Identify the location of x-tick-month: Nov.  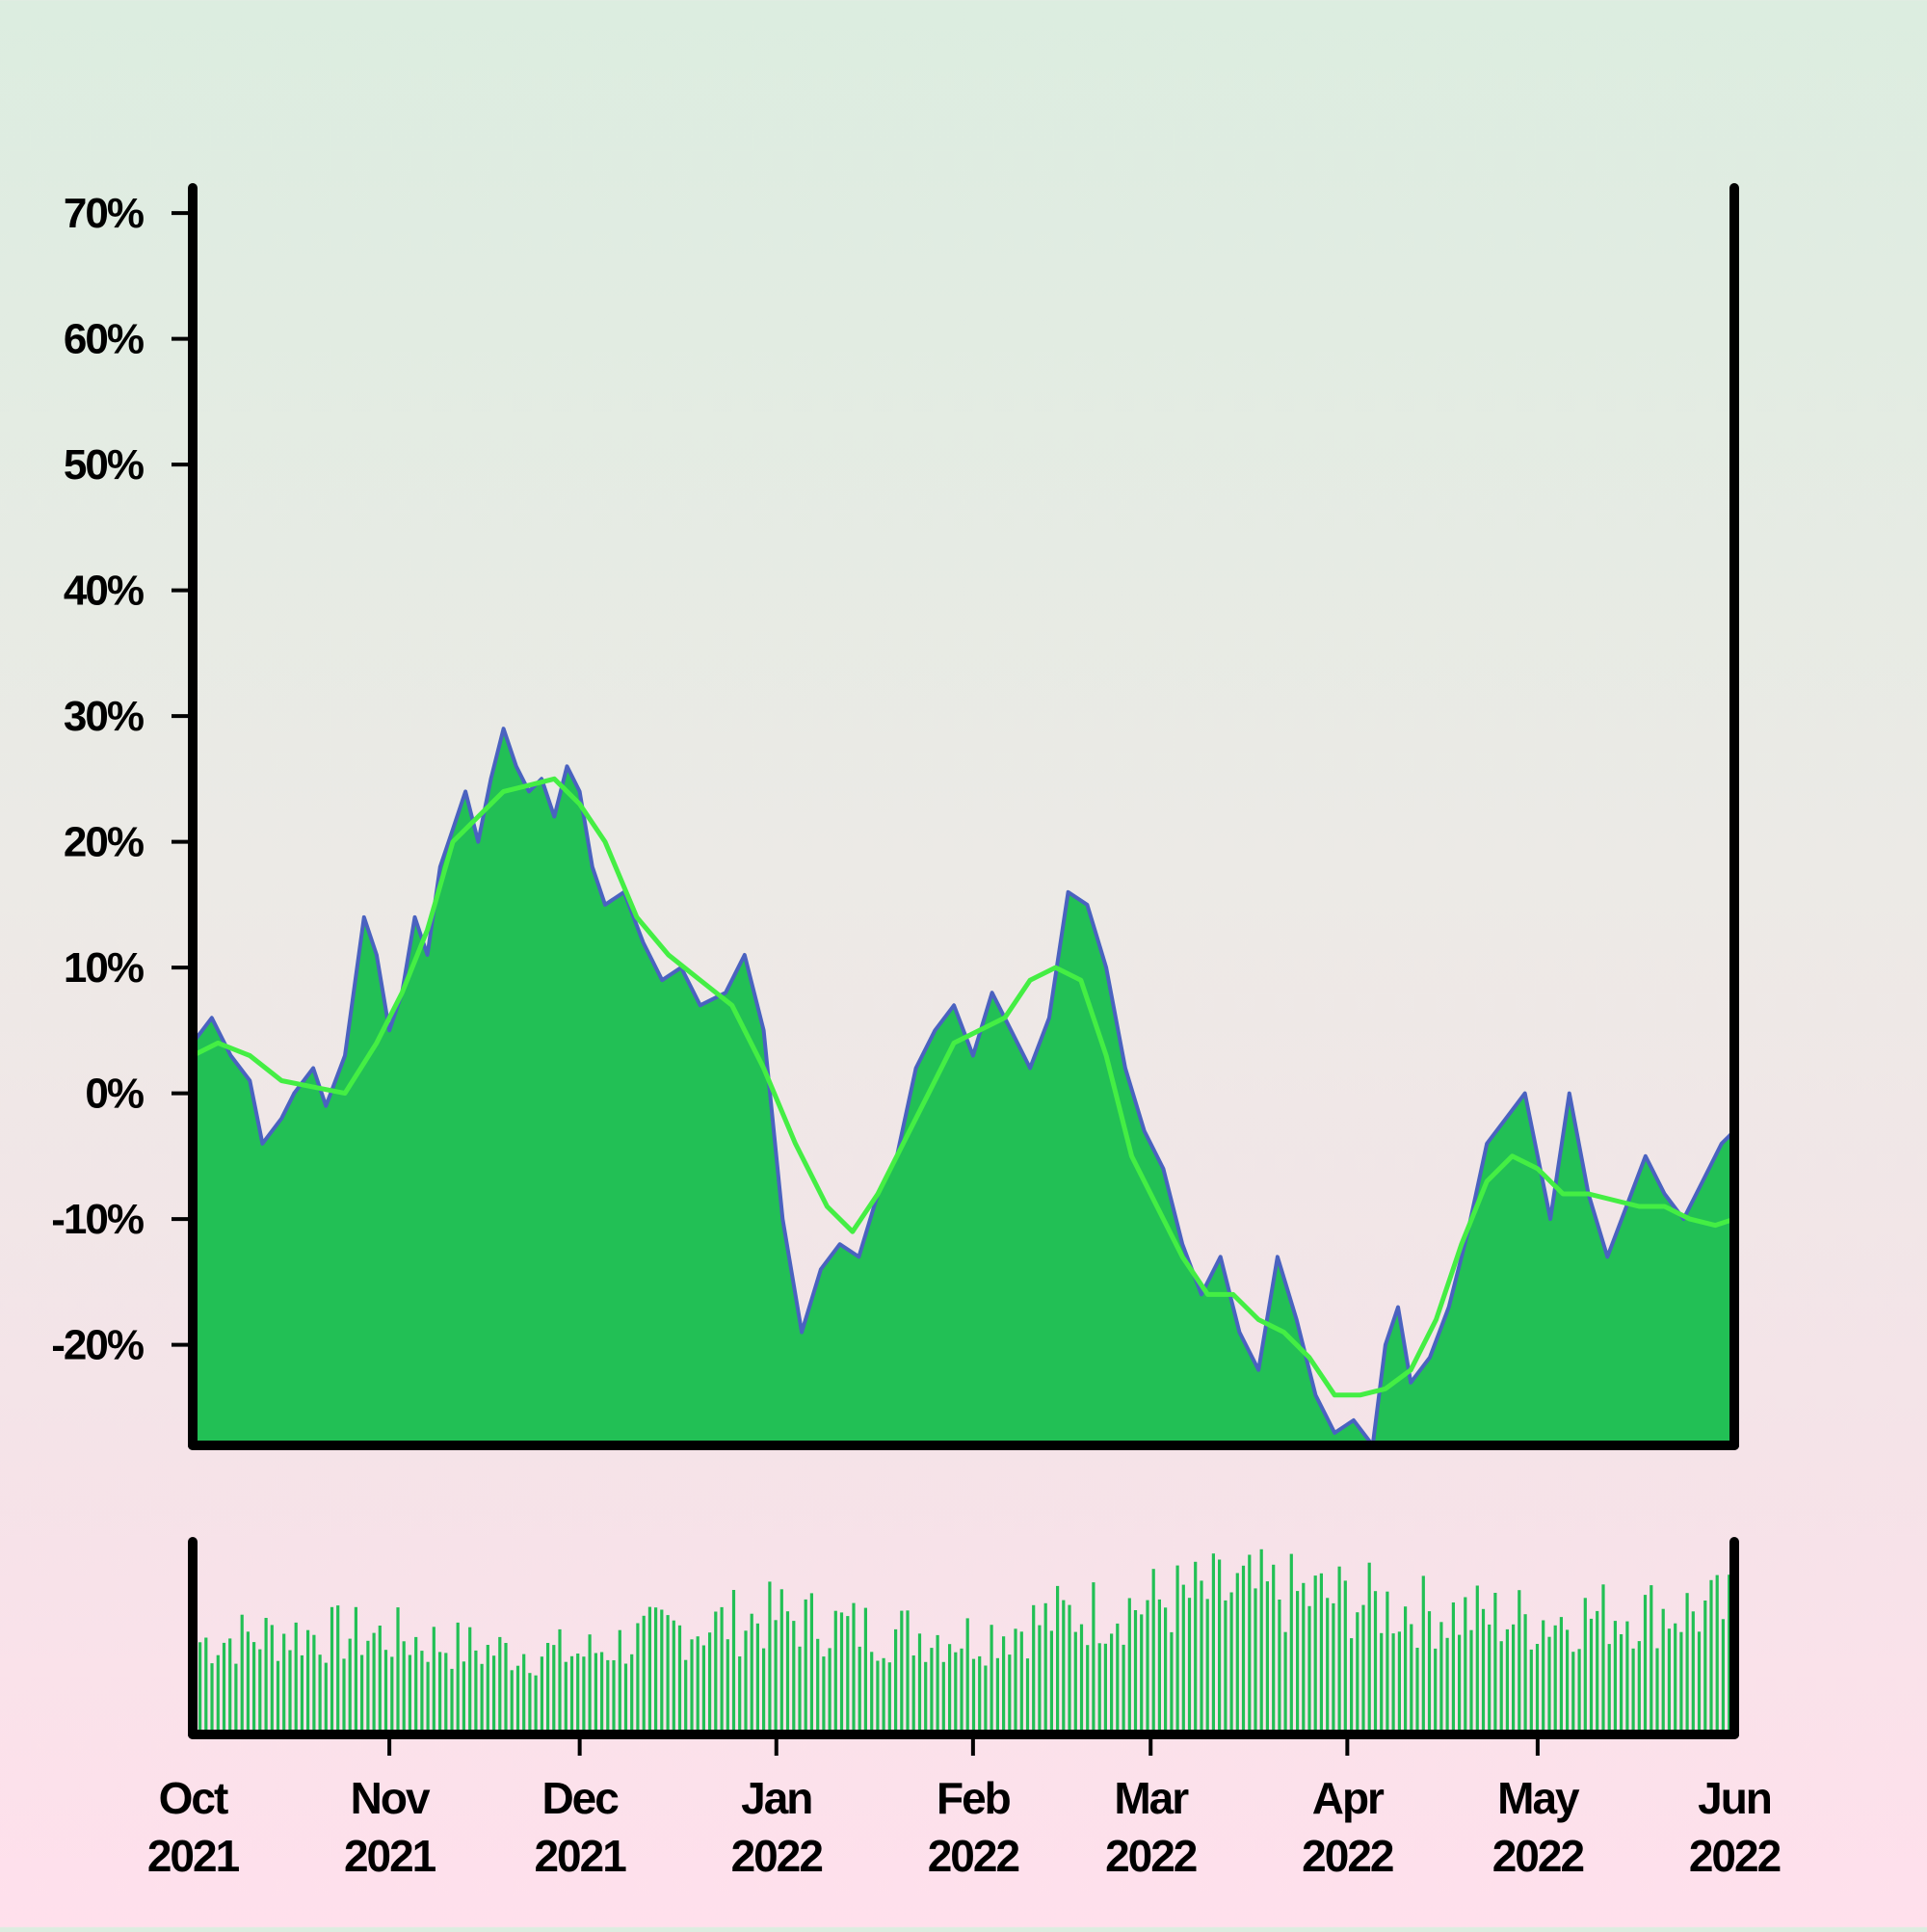
(391, 1798).